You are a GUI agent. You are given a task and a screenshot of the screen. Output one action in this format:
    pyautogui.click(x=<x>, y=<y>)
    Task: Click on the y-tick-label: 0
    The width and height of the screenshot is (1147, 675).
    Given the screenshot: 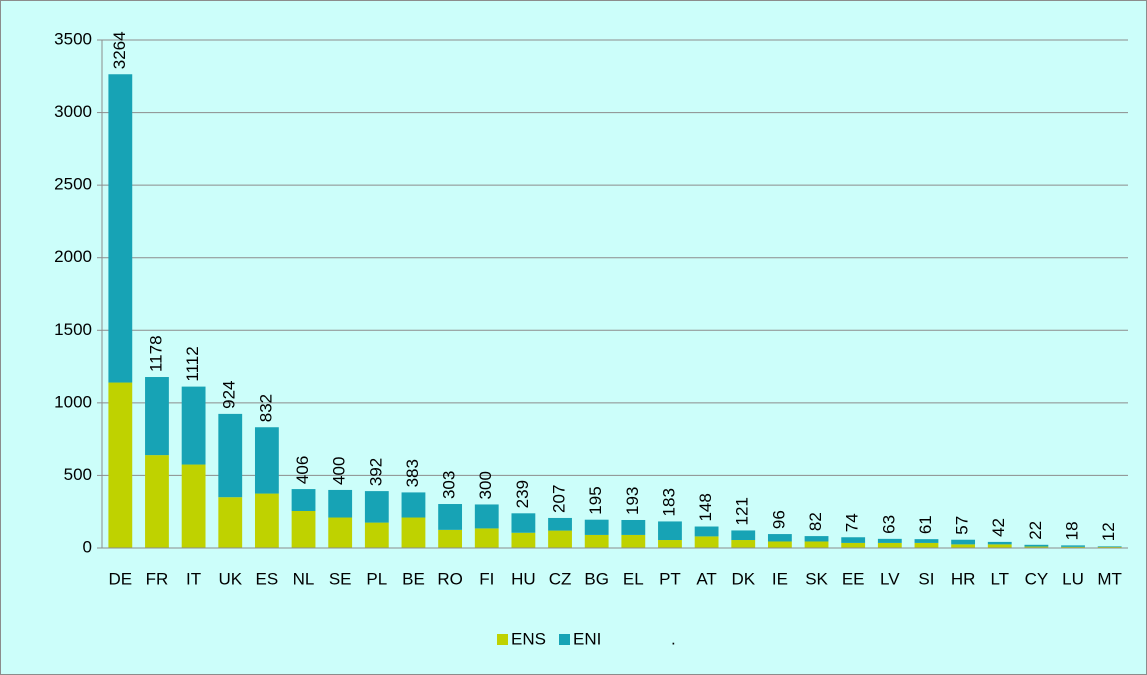 What is the action you would take?
    pyautogui.click(x=87, y=546)
    